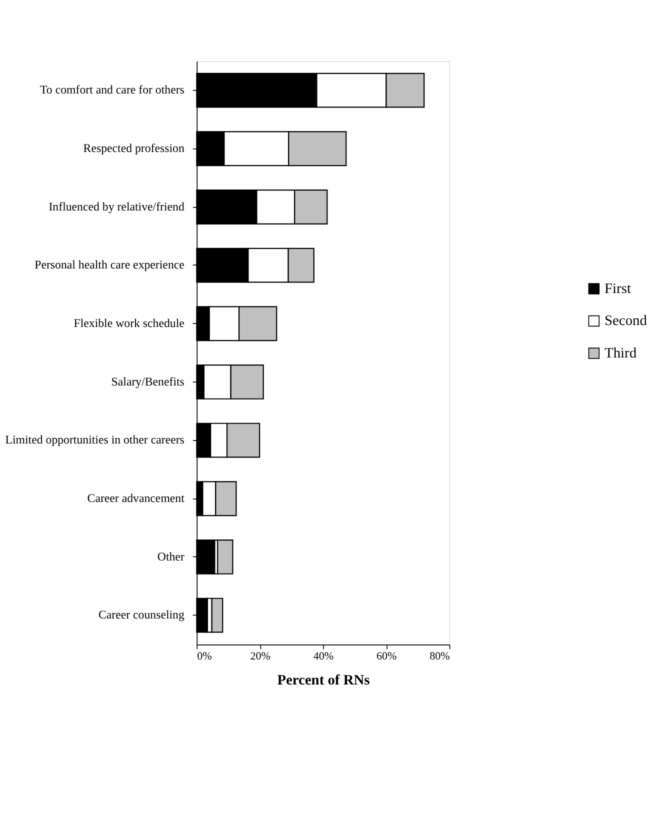 This screenshot has width=652, height=838. What do you see at coordinates (95, 439) in the screenshot?
I see `y-tick-label: Limited opportunities in other careers` at bounding box center [95, 439].